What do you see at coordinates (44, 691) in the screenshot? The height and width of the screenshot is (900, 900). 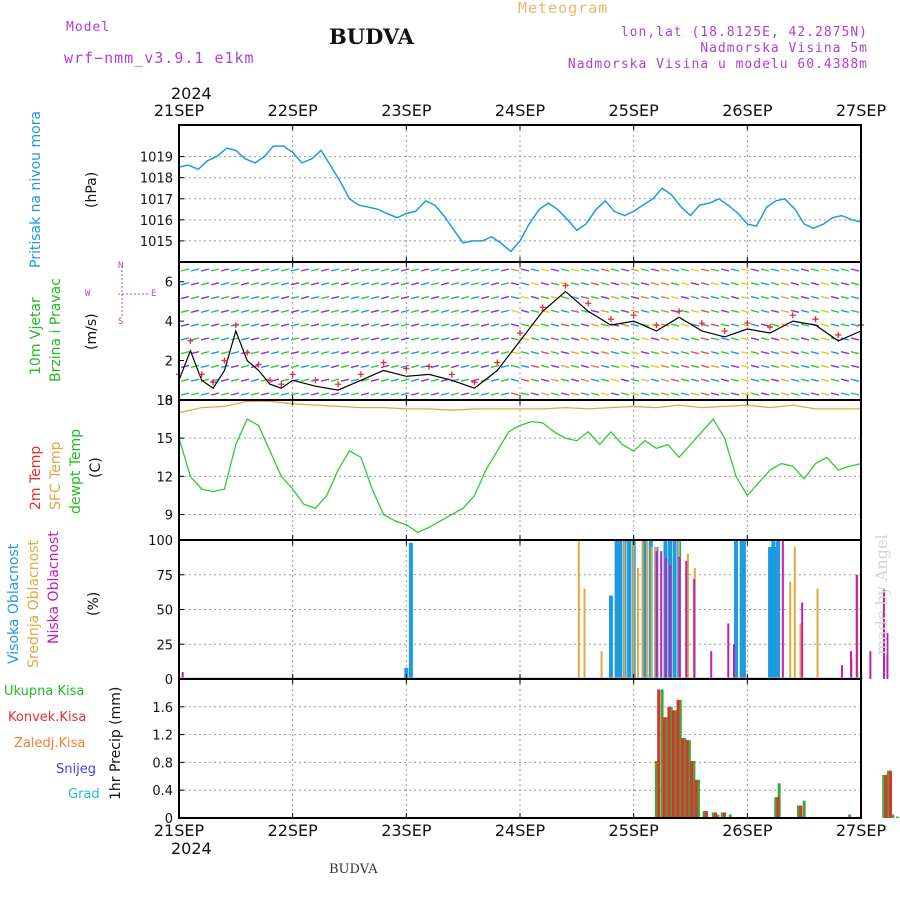 I see `legend-total-precip: Ukupna Kisa` at bounding box center [44, 691].